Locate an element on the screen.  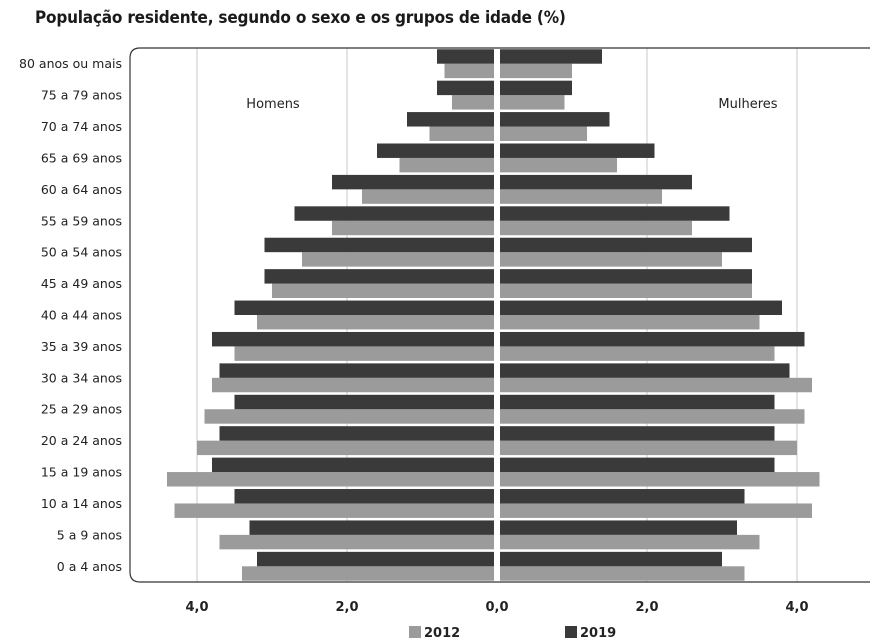
category-label: 55 a 59 anos is located at coordinates (81, 220).